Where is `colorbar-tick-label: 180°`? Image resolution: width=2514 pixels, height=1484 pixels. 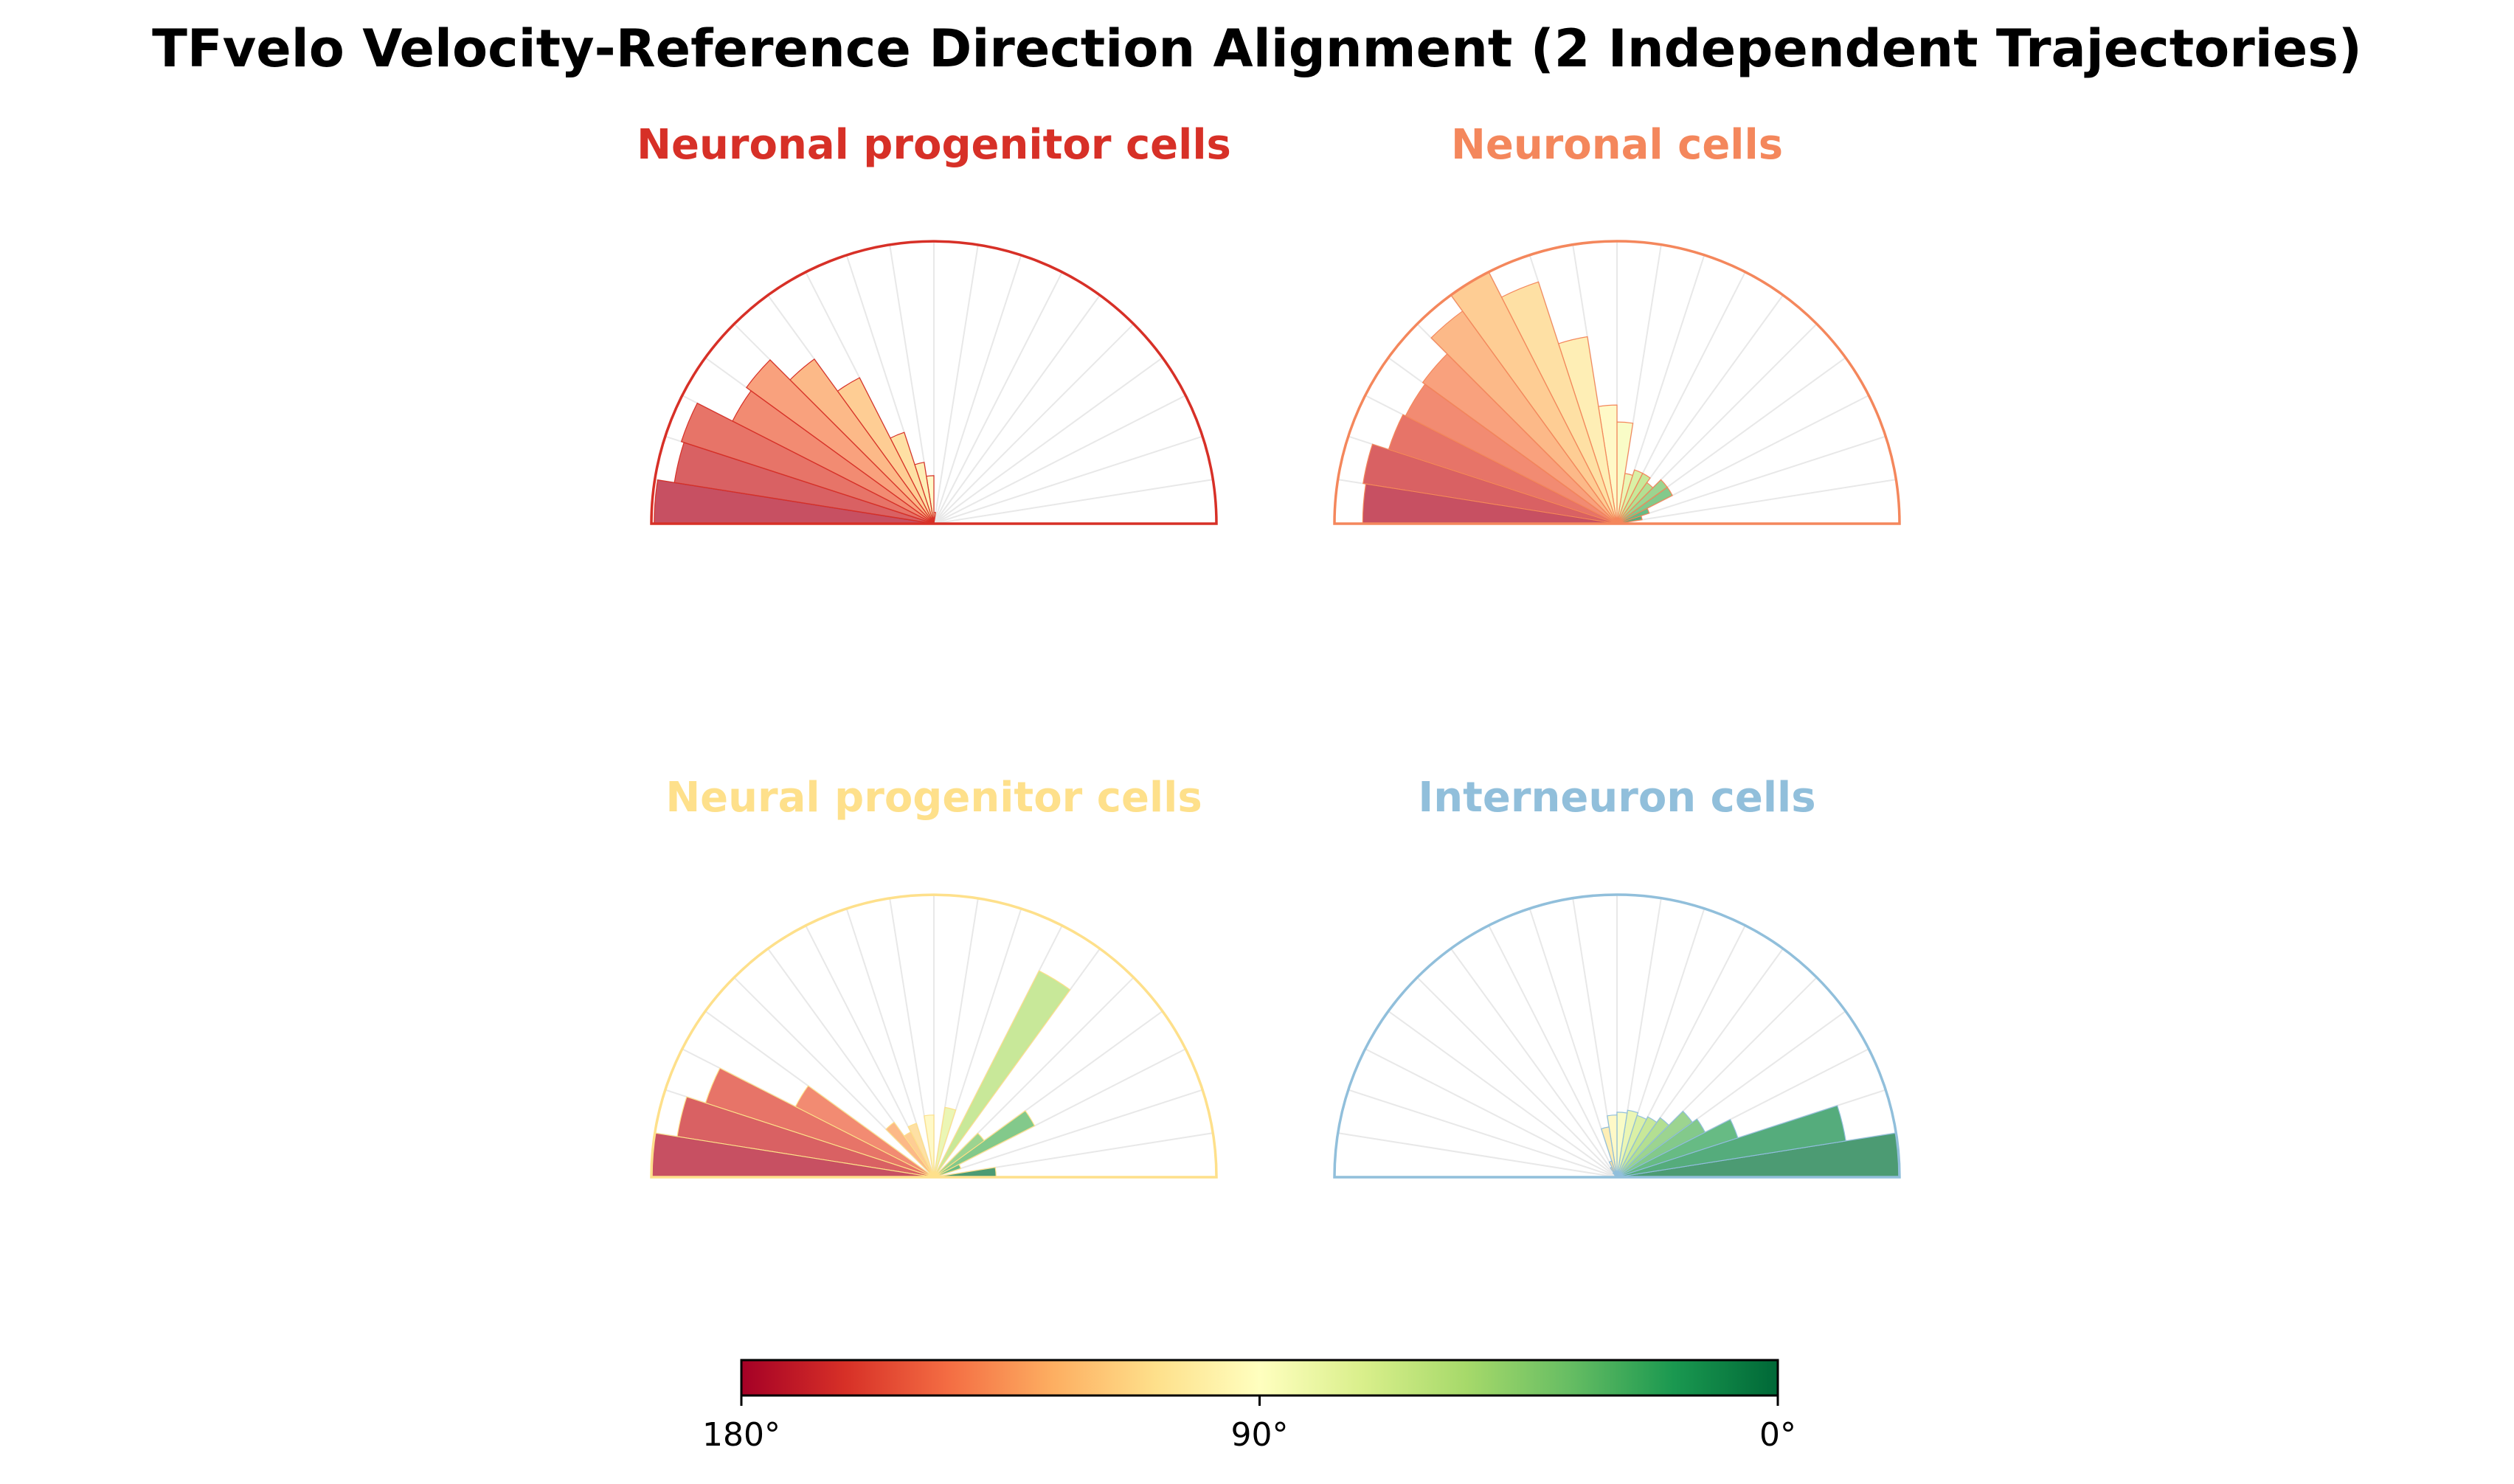
colorbar-tick-label: 180° is located at coordinates (741, 1435).